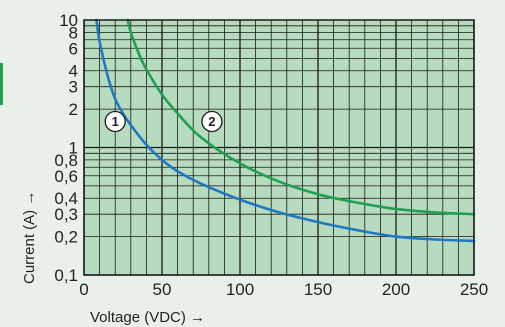 Image resolution: width=505 pixels, height=327 pixels. I want to click on x-tick-label: 250, so click(474, 289).